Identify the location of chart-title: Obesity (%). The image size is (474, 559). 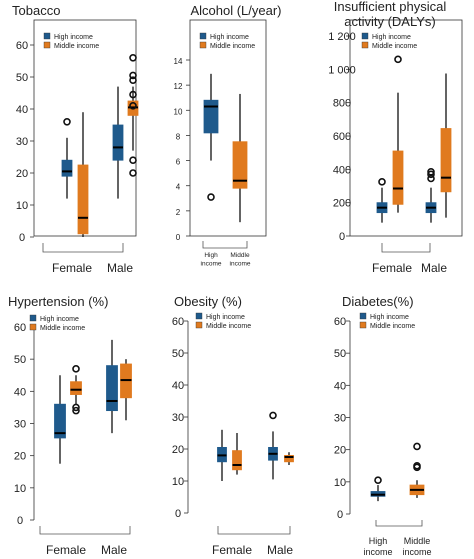
(208, 301).